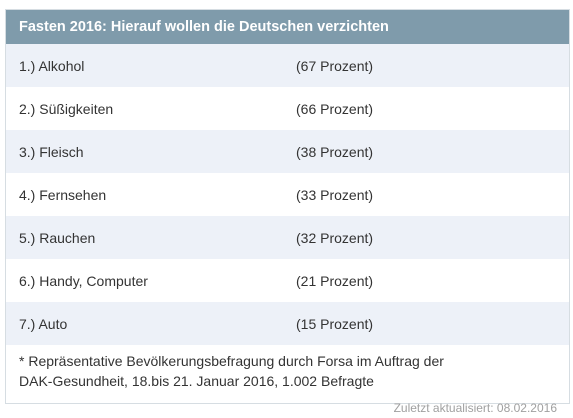 The image size is (573, 418). What do you see at coordinates (51, 151) in the screenshot?
I see `row-item: 3.) Fleisch` at bounding box center [51, 151].